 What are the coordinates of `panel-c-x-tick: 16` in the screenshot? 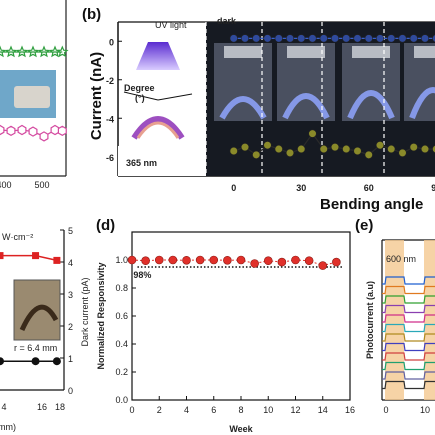 It's located at (42, 407).